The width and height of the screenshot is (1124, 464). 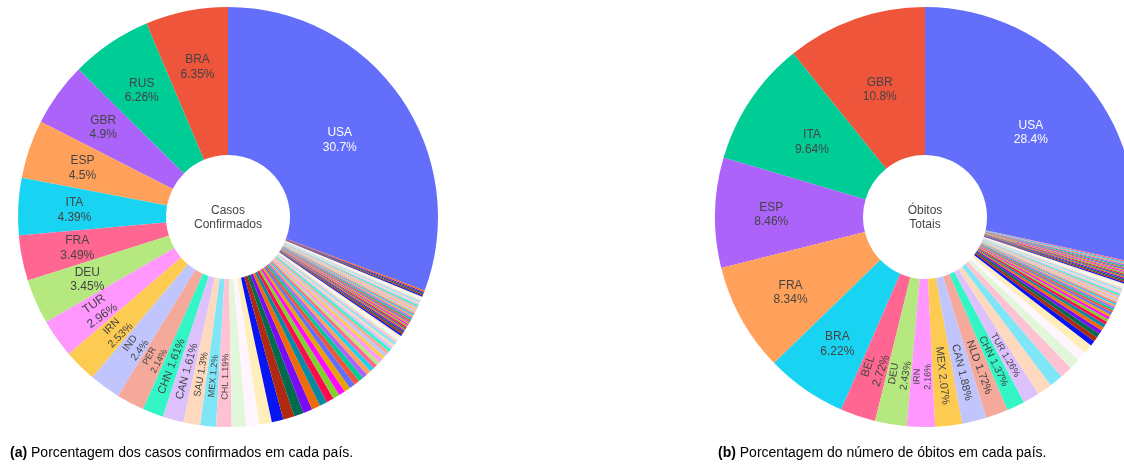 I want to click on data-label: 6.26%, so click(x=142, y=97).